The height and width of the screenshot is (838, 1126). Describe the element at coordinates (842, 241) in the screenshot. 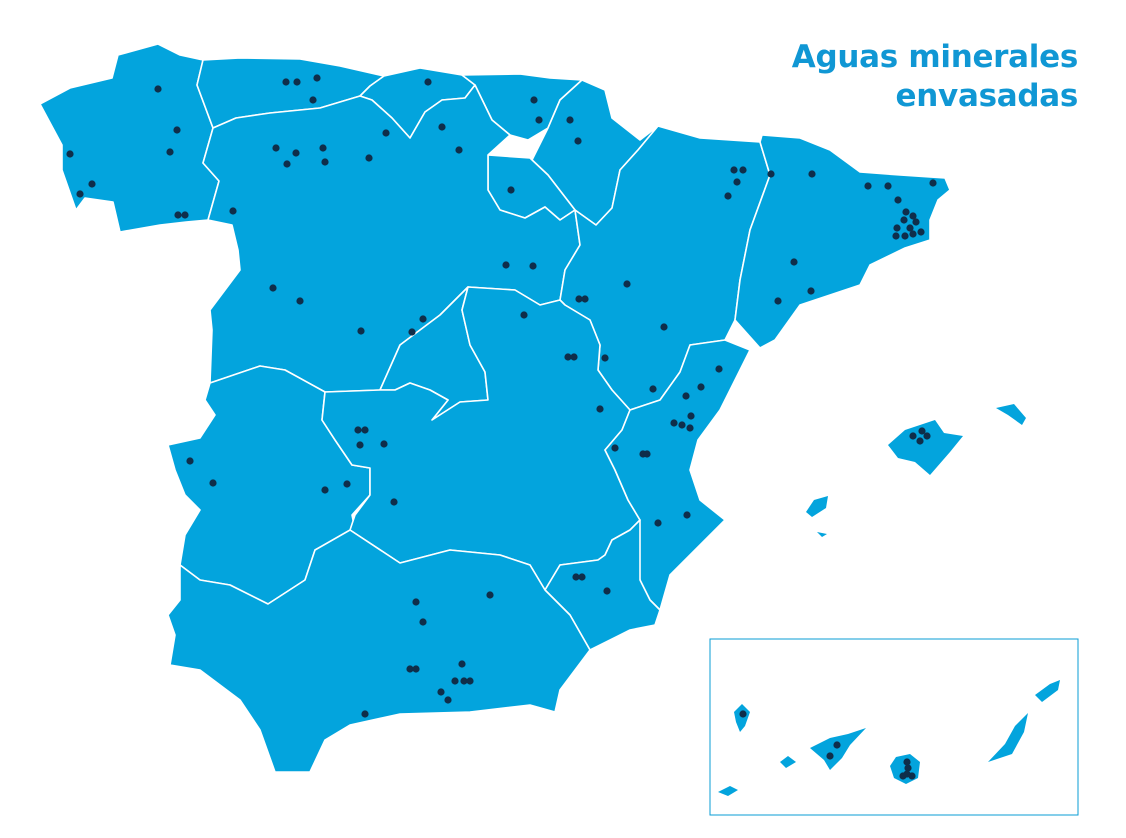

I see `region-cataluna` at that location.